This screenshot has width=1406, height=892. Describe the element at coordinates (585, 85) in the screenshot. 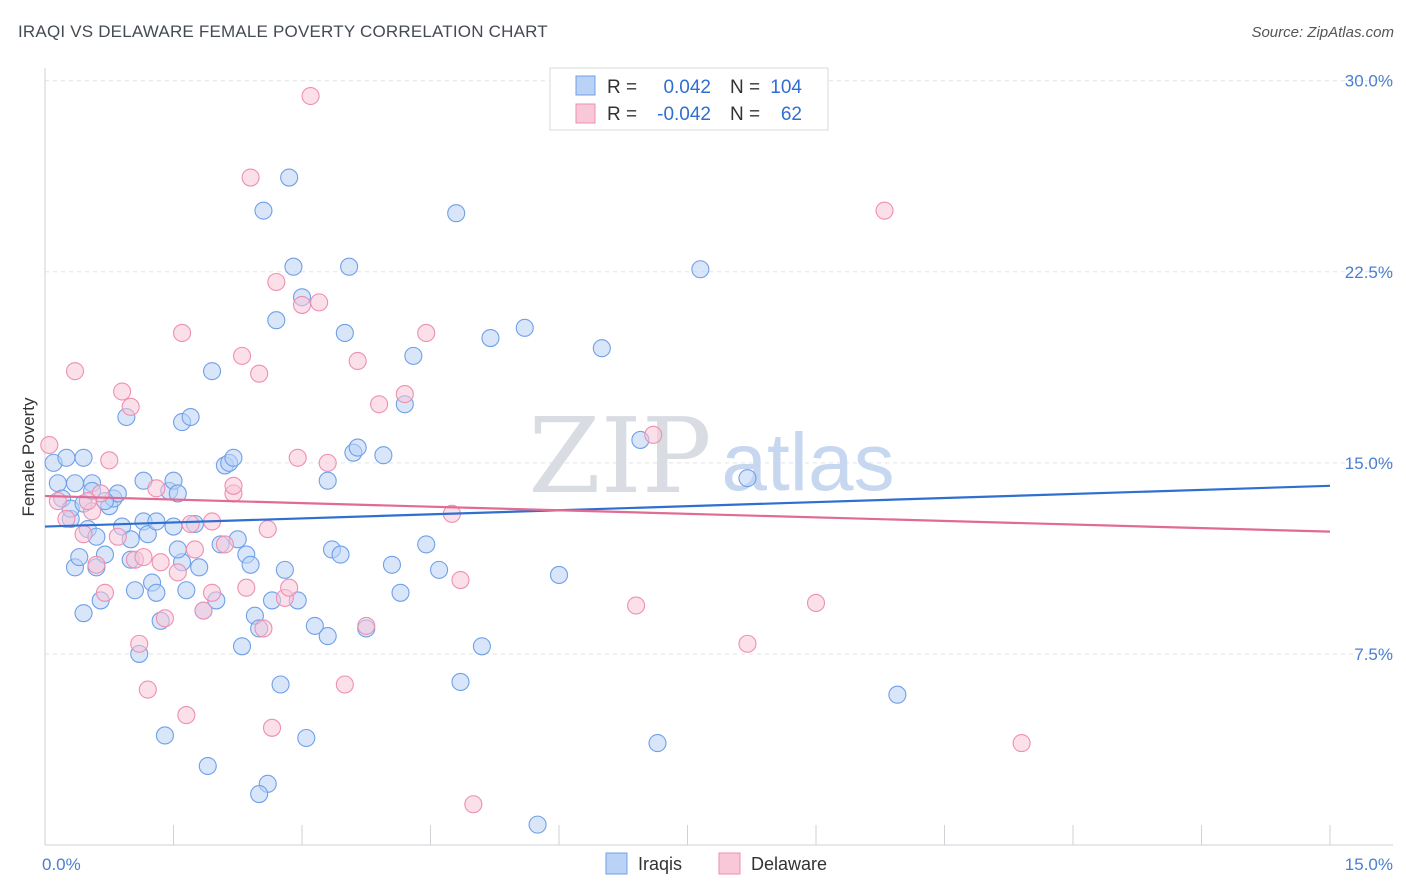

I see `legend-swatch-iraqis` at that location.